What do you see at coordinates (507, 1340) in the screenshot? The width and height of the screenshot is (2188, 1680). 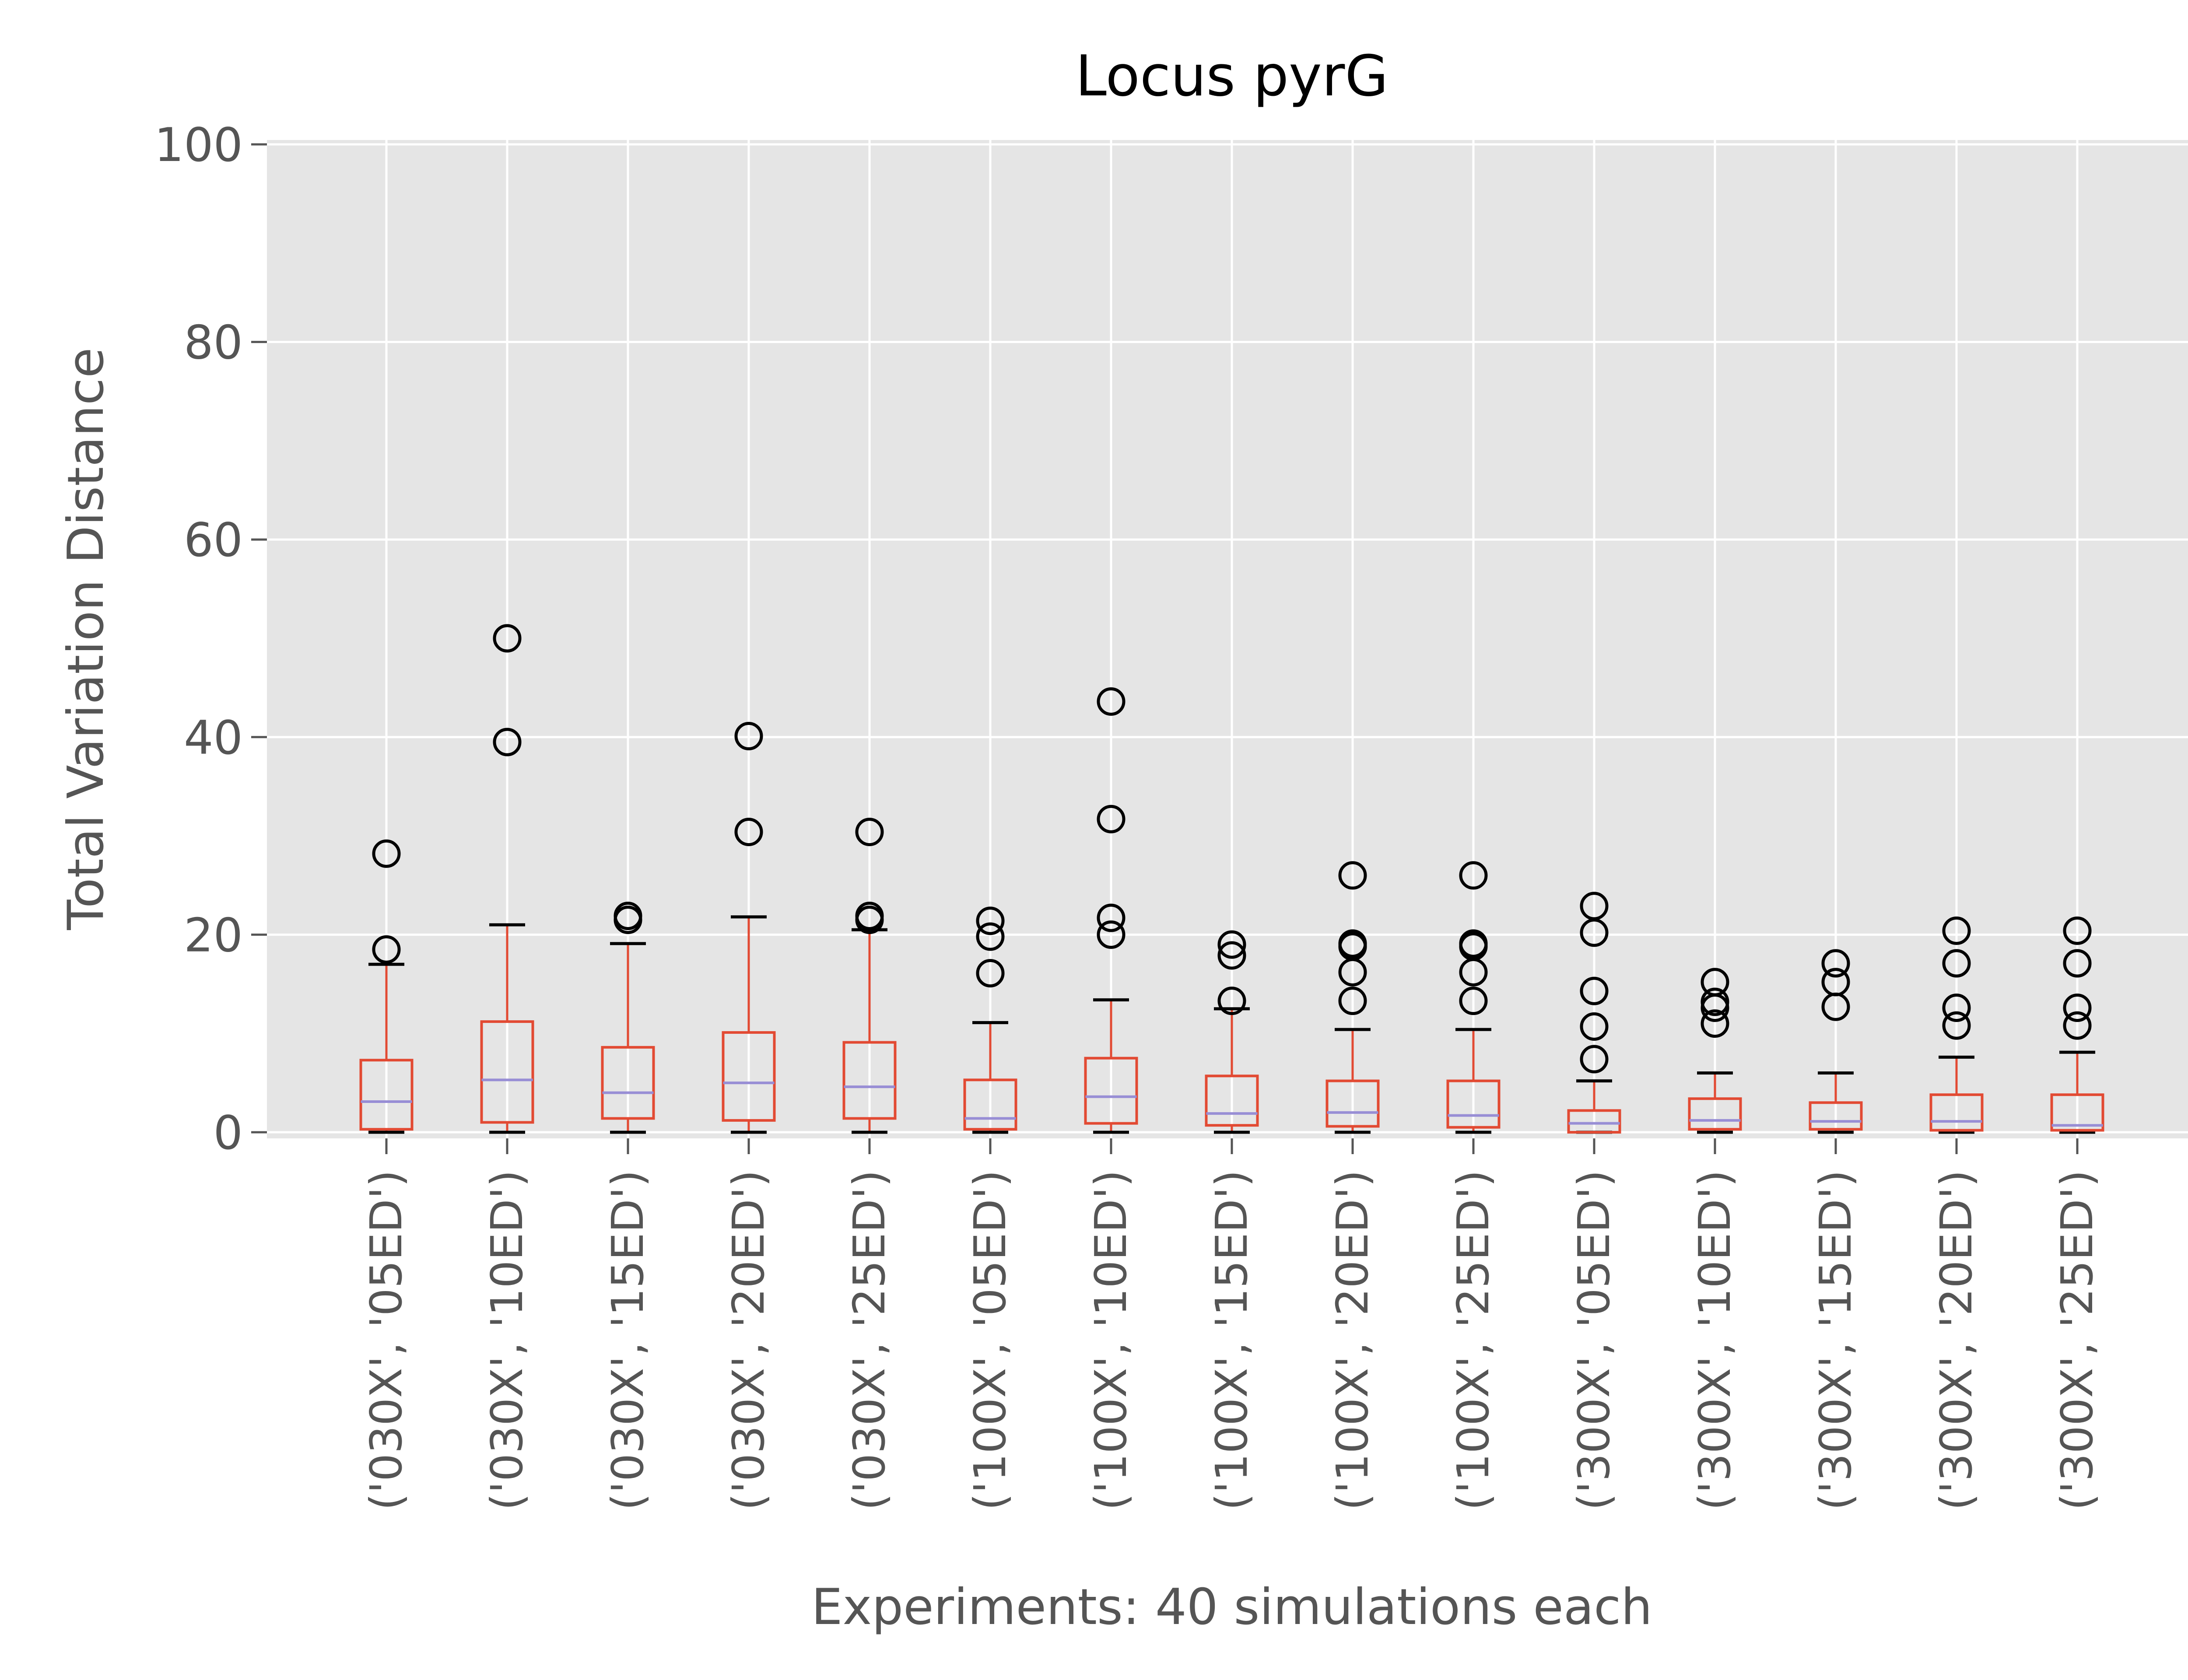 I see `x-tick-label: ('030X', '10ED')` at bounding box center [507, 1340].